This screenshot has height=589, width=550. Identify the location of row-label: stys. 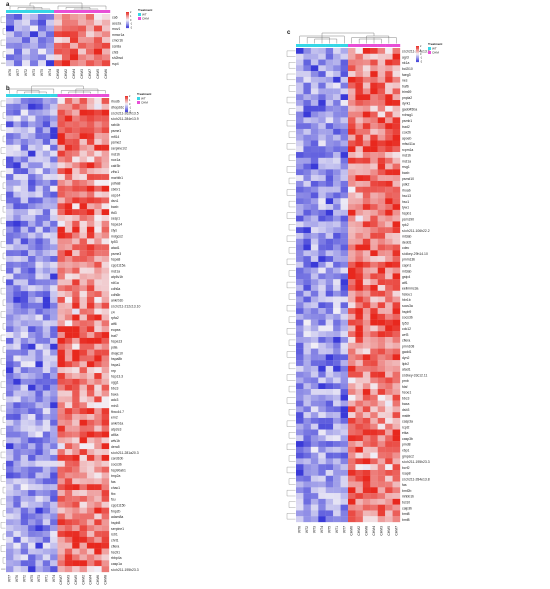
(114, 230).